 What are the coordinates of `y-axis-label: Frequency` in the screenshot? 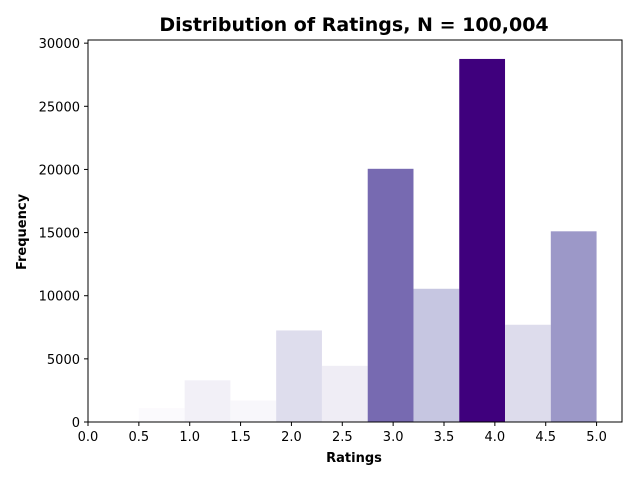 It's located at (22, 231).